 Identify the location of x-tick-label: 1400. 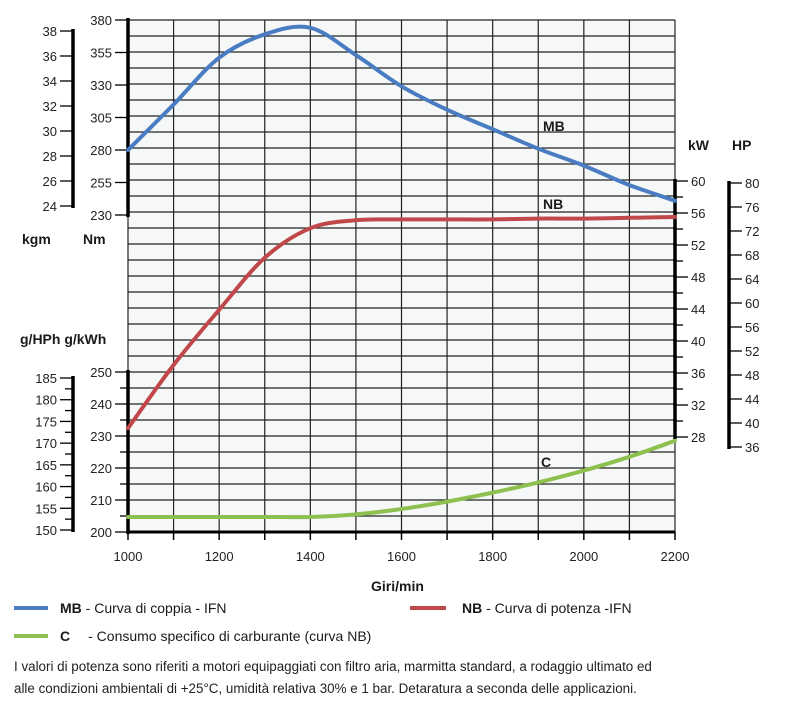
(310, 556).